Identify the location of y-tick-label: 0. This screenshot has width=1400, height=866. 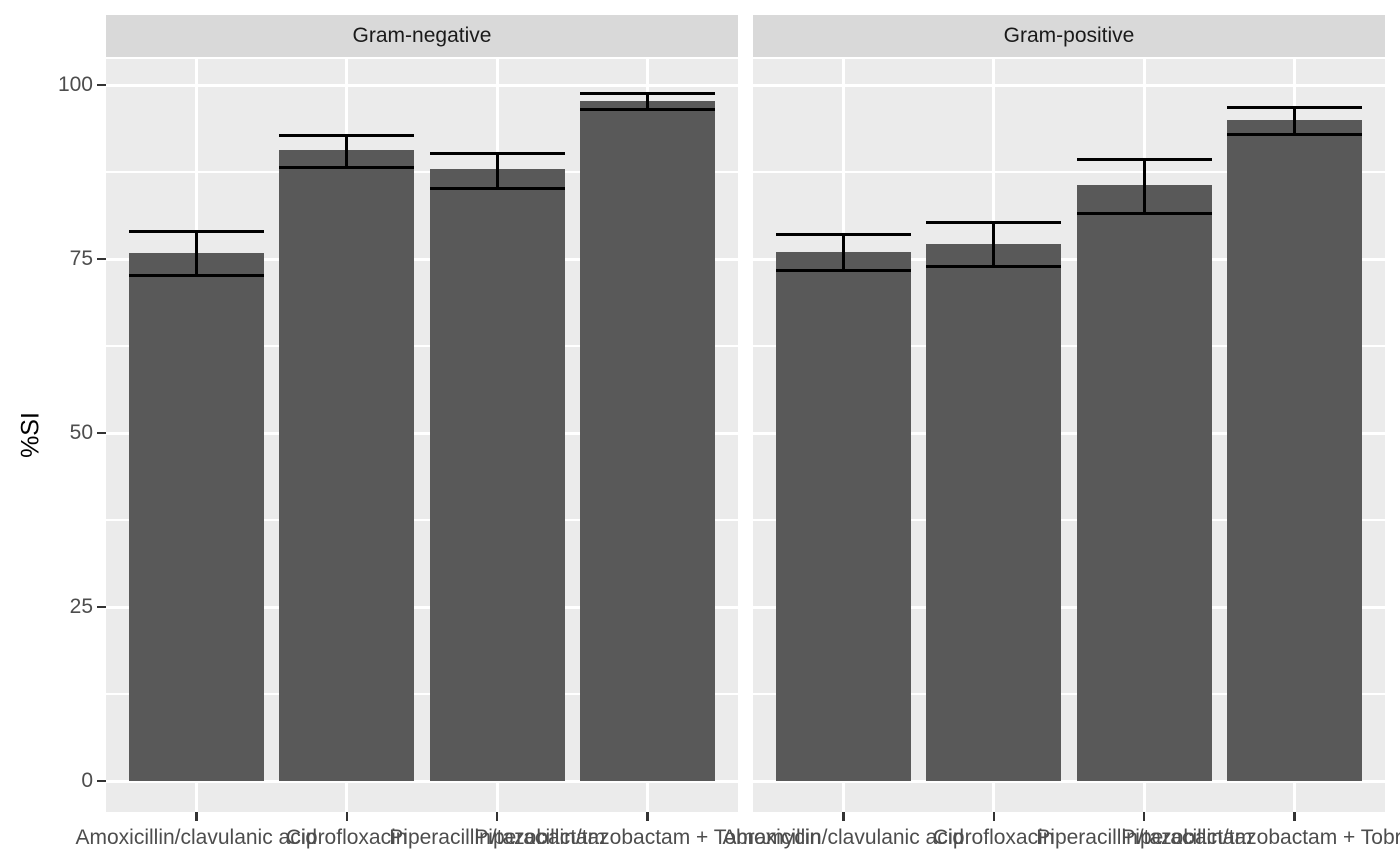
(87, 780).